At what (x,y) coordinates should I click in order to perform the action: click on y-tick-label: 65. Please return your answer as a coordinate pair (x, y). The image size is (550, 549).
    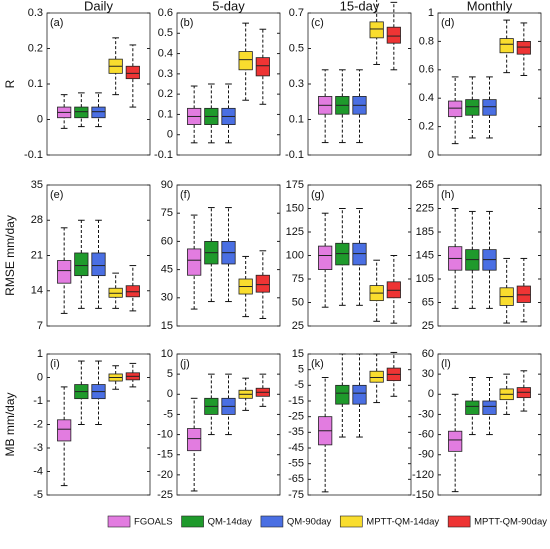
    Looking at the image, I should click on (428, 302).